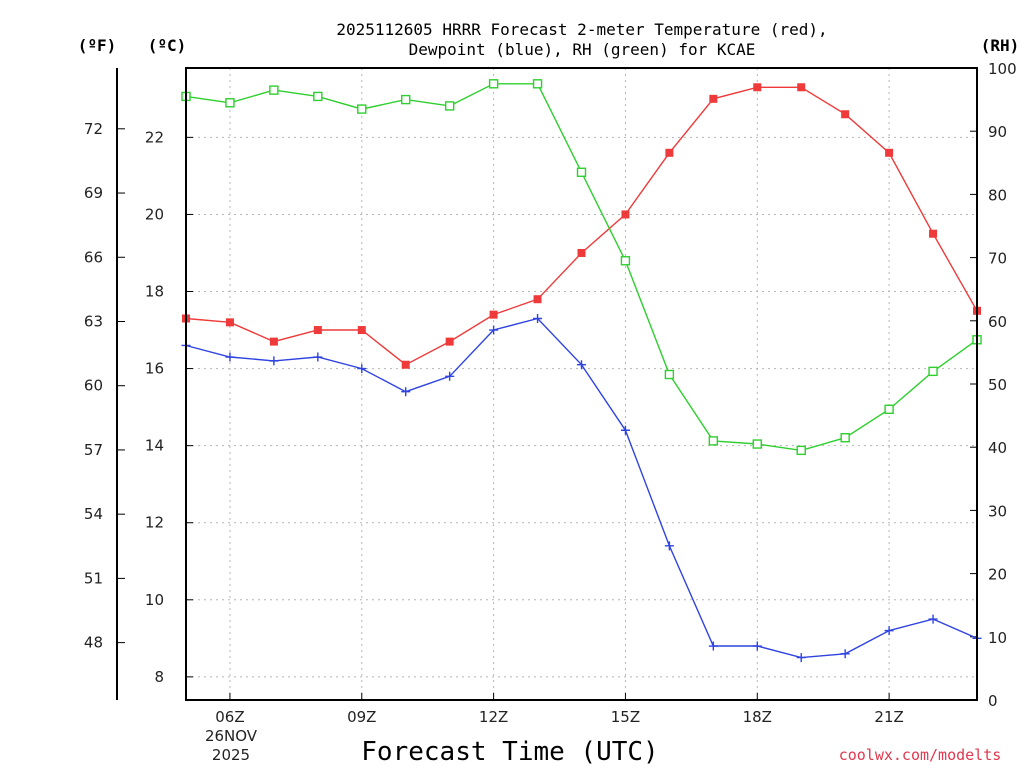 The width and height of the screenshot is (1024, 768). I want to click on celsius-tick-label: 8, so click(159, 677).